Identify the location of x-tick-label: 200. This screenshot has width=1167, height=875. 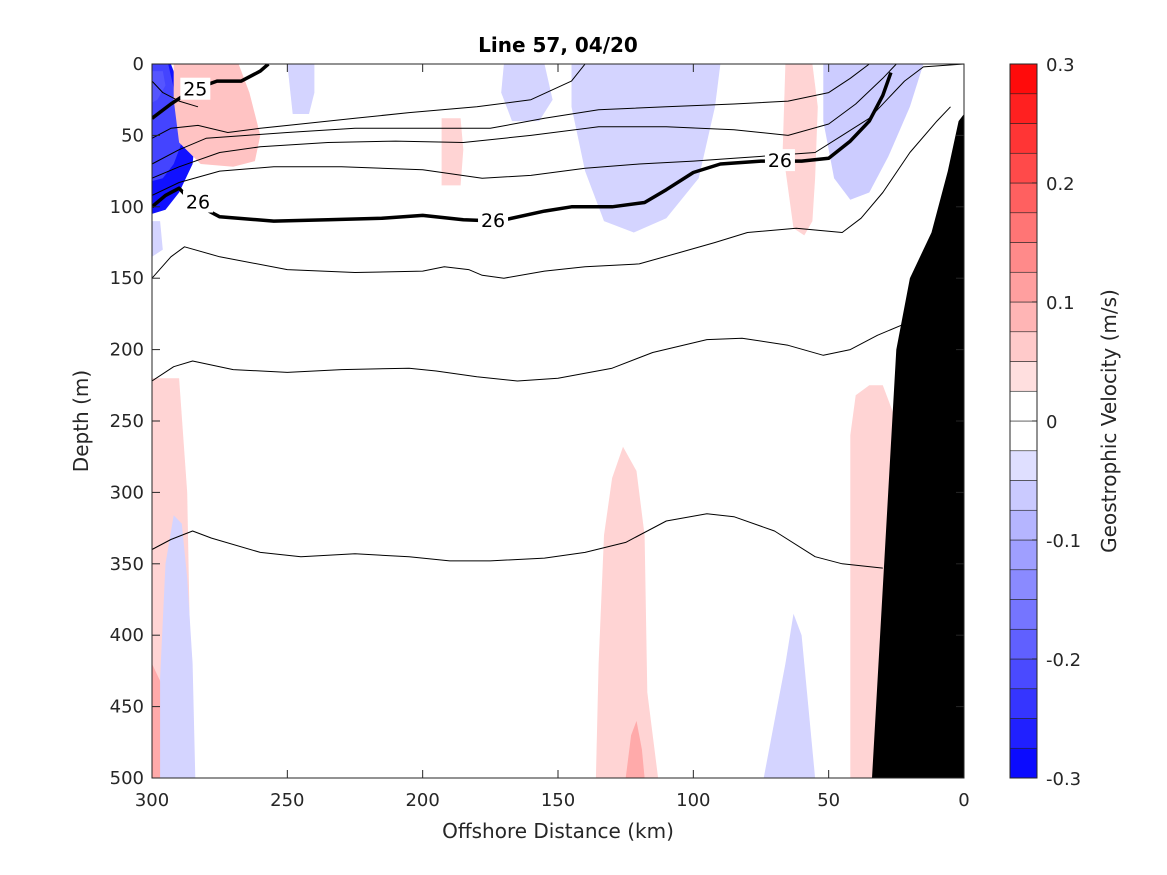
(422, 800).